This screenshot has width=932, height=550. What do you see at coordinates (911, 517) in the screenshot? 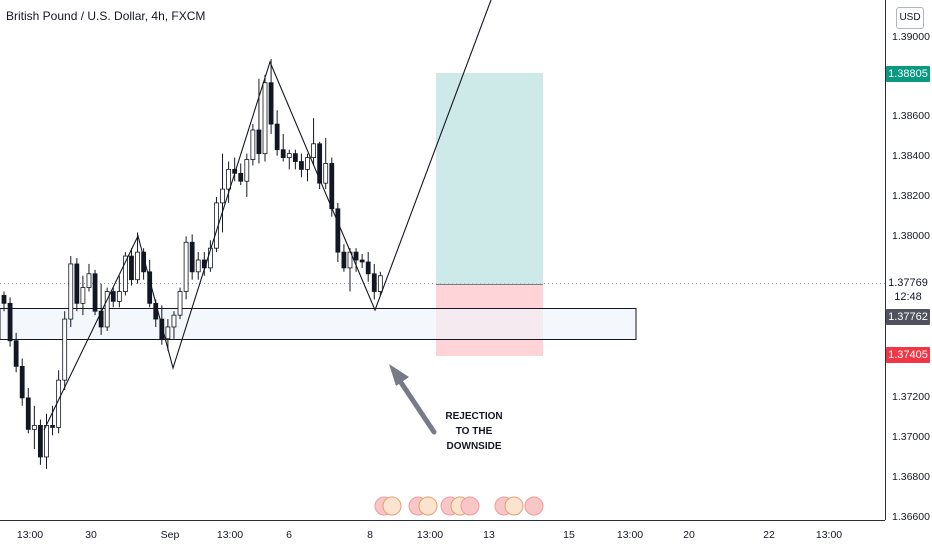
I see `y-tick-label: 1.36600` at bounding box center [911, 517].